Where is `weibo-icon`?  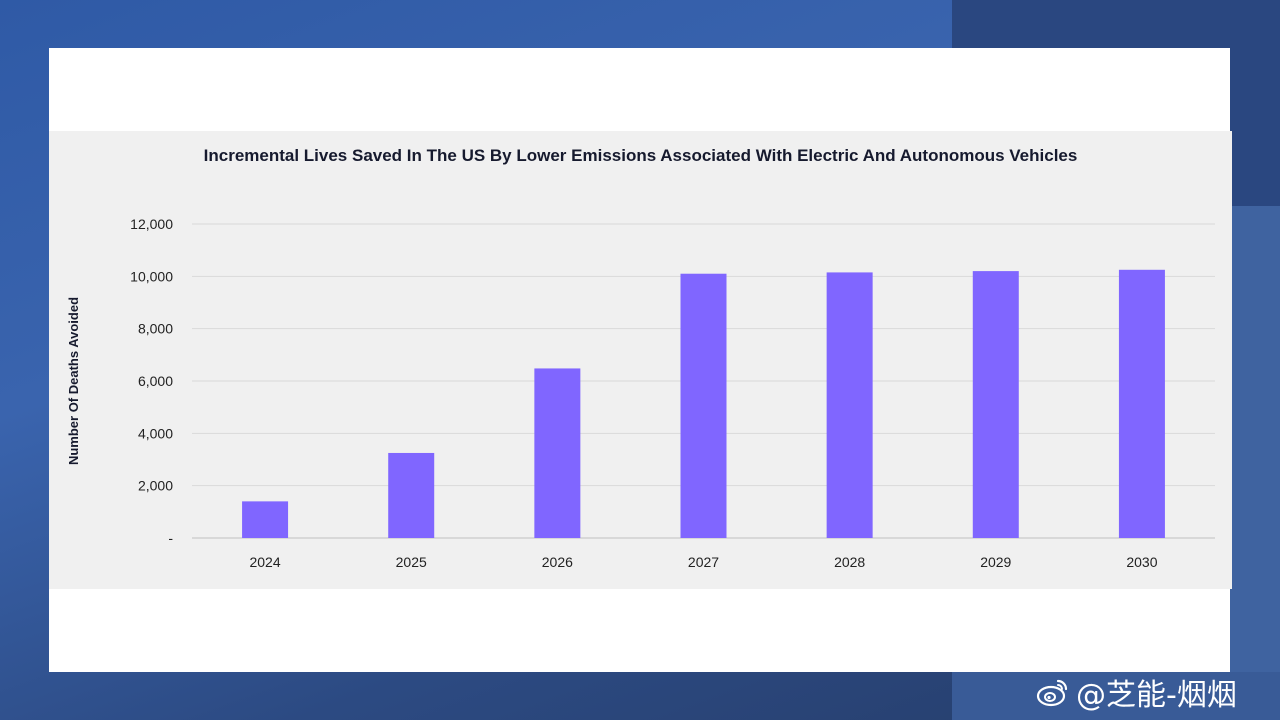 weibo-icon is located at coordinates (1052, 693).